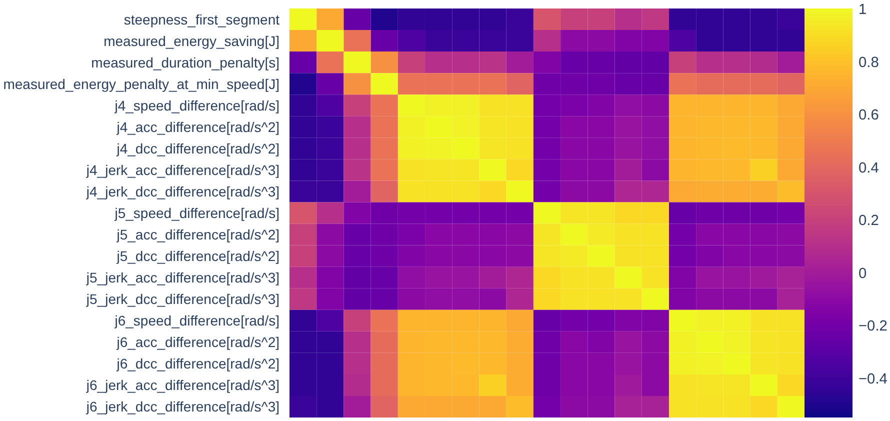  Describe the element at coordinates (198, 148) in the screenshot. I see `y-tick-label: j4_dcc_difference[rad/s^2]` at that location.